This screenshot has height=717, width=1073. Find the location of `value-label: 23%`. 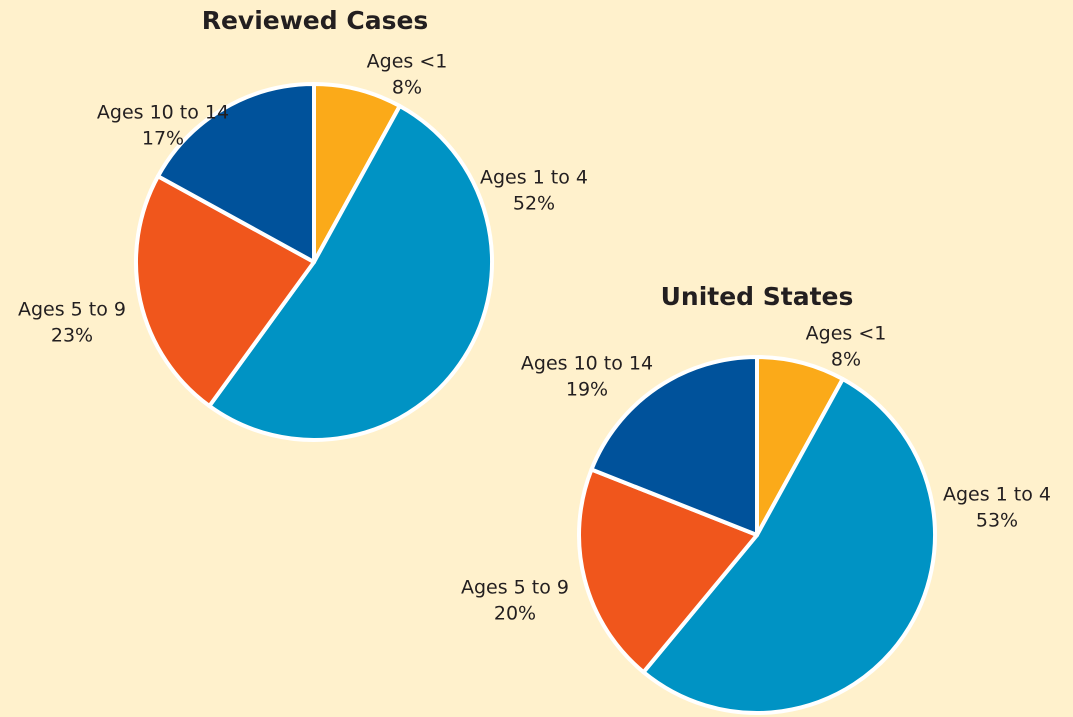

value-label: 23% is located at coordinates (72, 336).